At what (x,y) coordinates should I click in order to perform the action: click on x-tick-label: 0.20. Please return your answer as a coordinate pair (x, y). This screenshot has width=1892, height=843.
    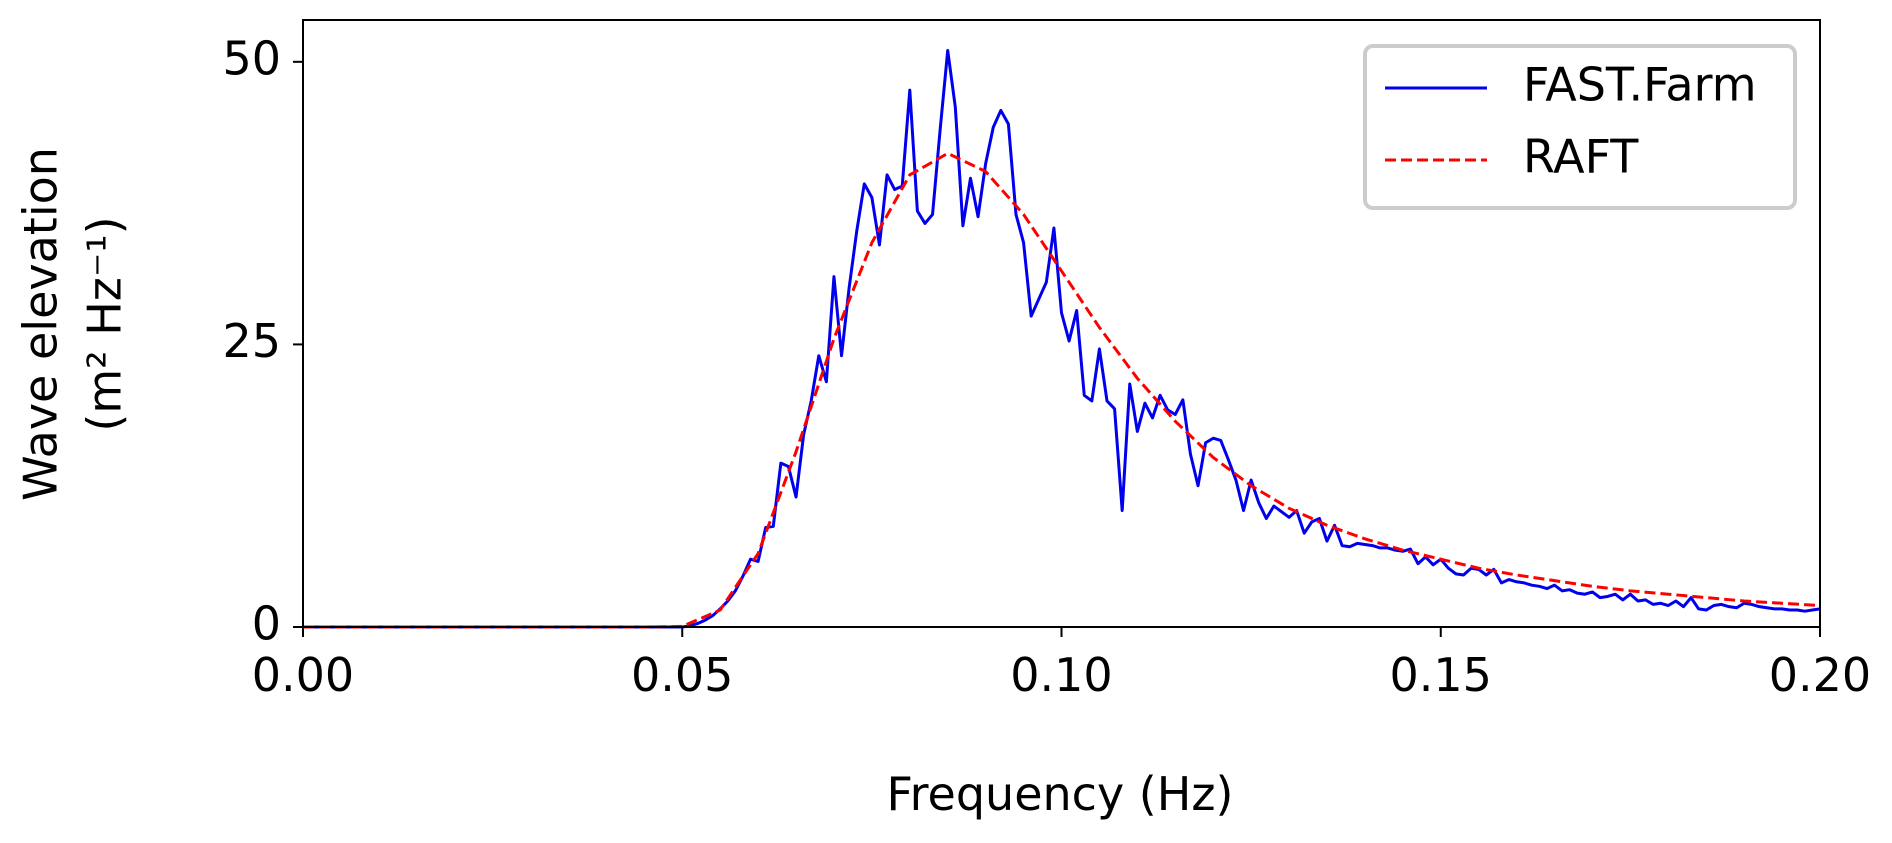
    Looking at the image, I should click on (1820, 675).